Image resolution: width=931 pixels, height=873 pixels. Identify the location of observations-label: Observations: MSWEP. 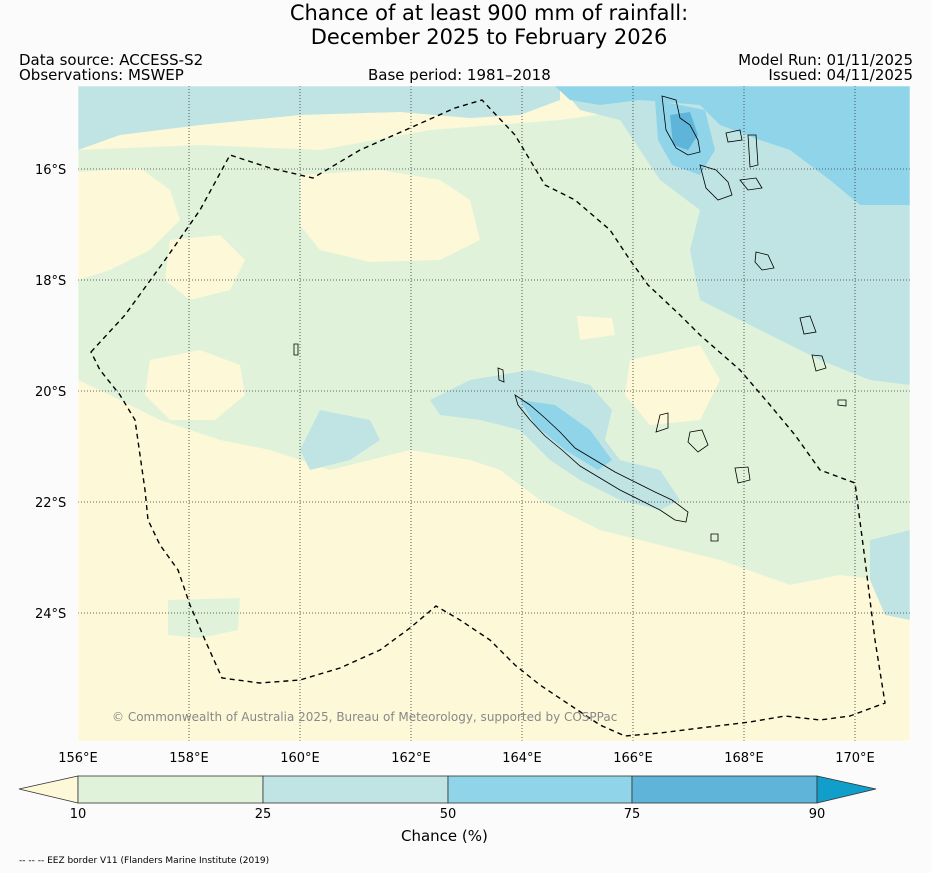
(101, 75).